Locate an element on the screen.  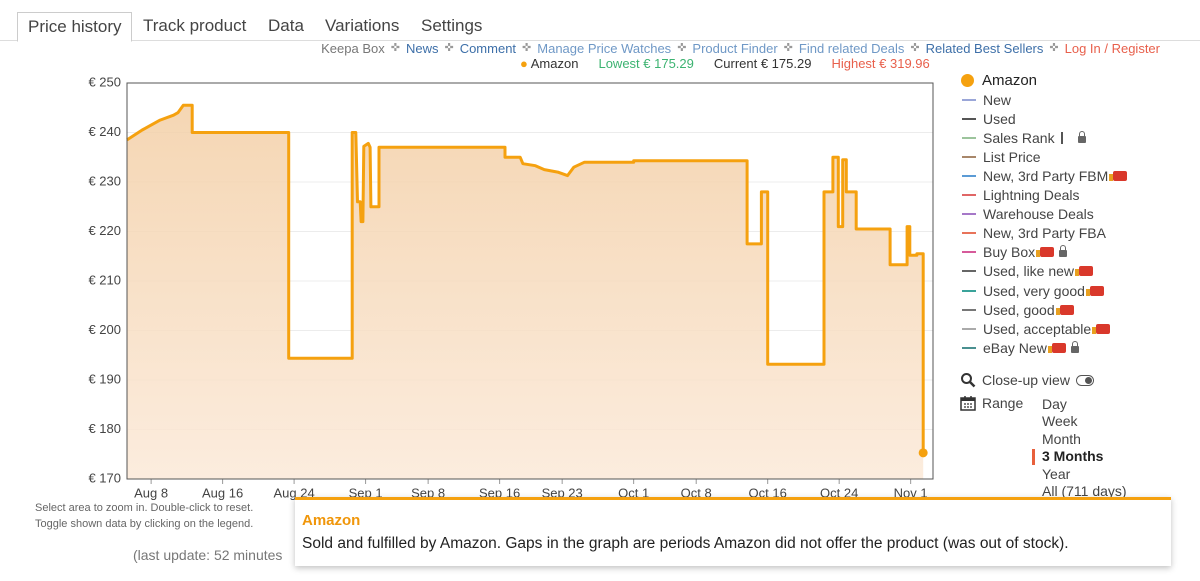
tab: Data is located at coordinates (286, 25).